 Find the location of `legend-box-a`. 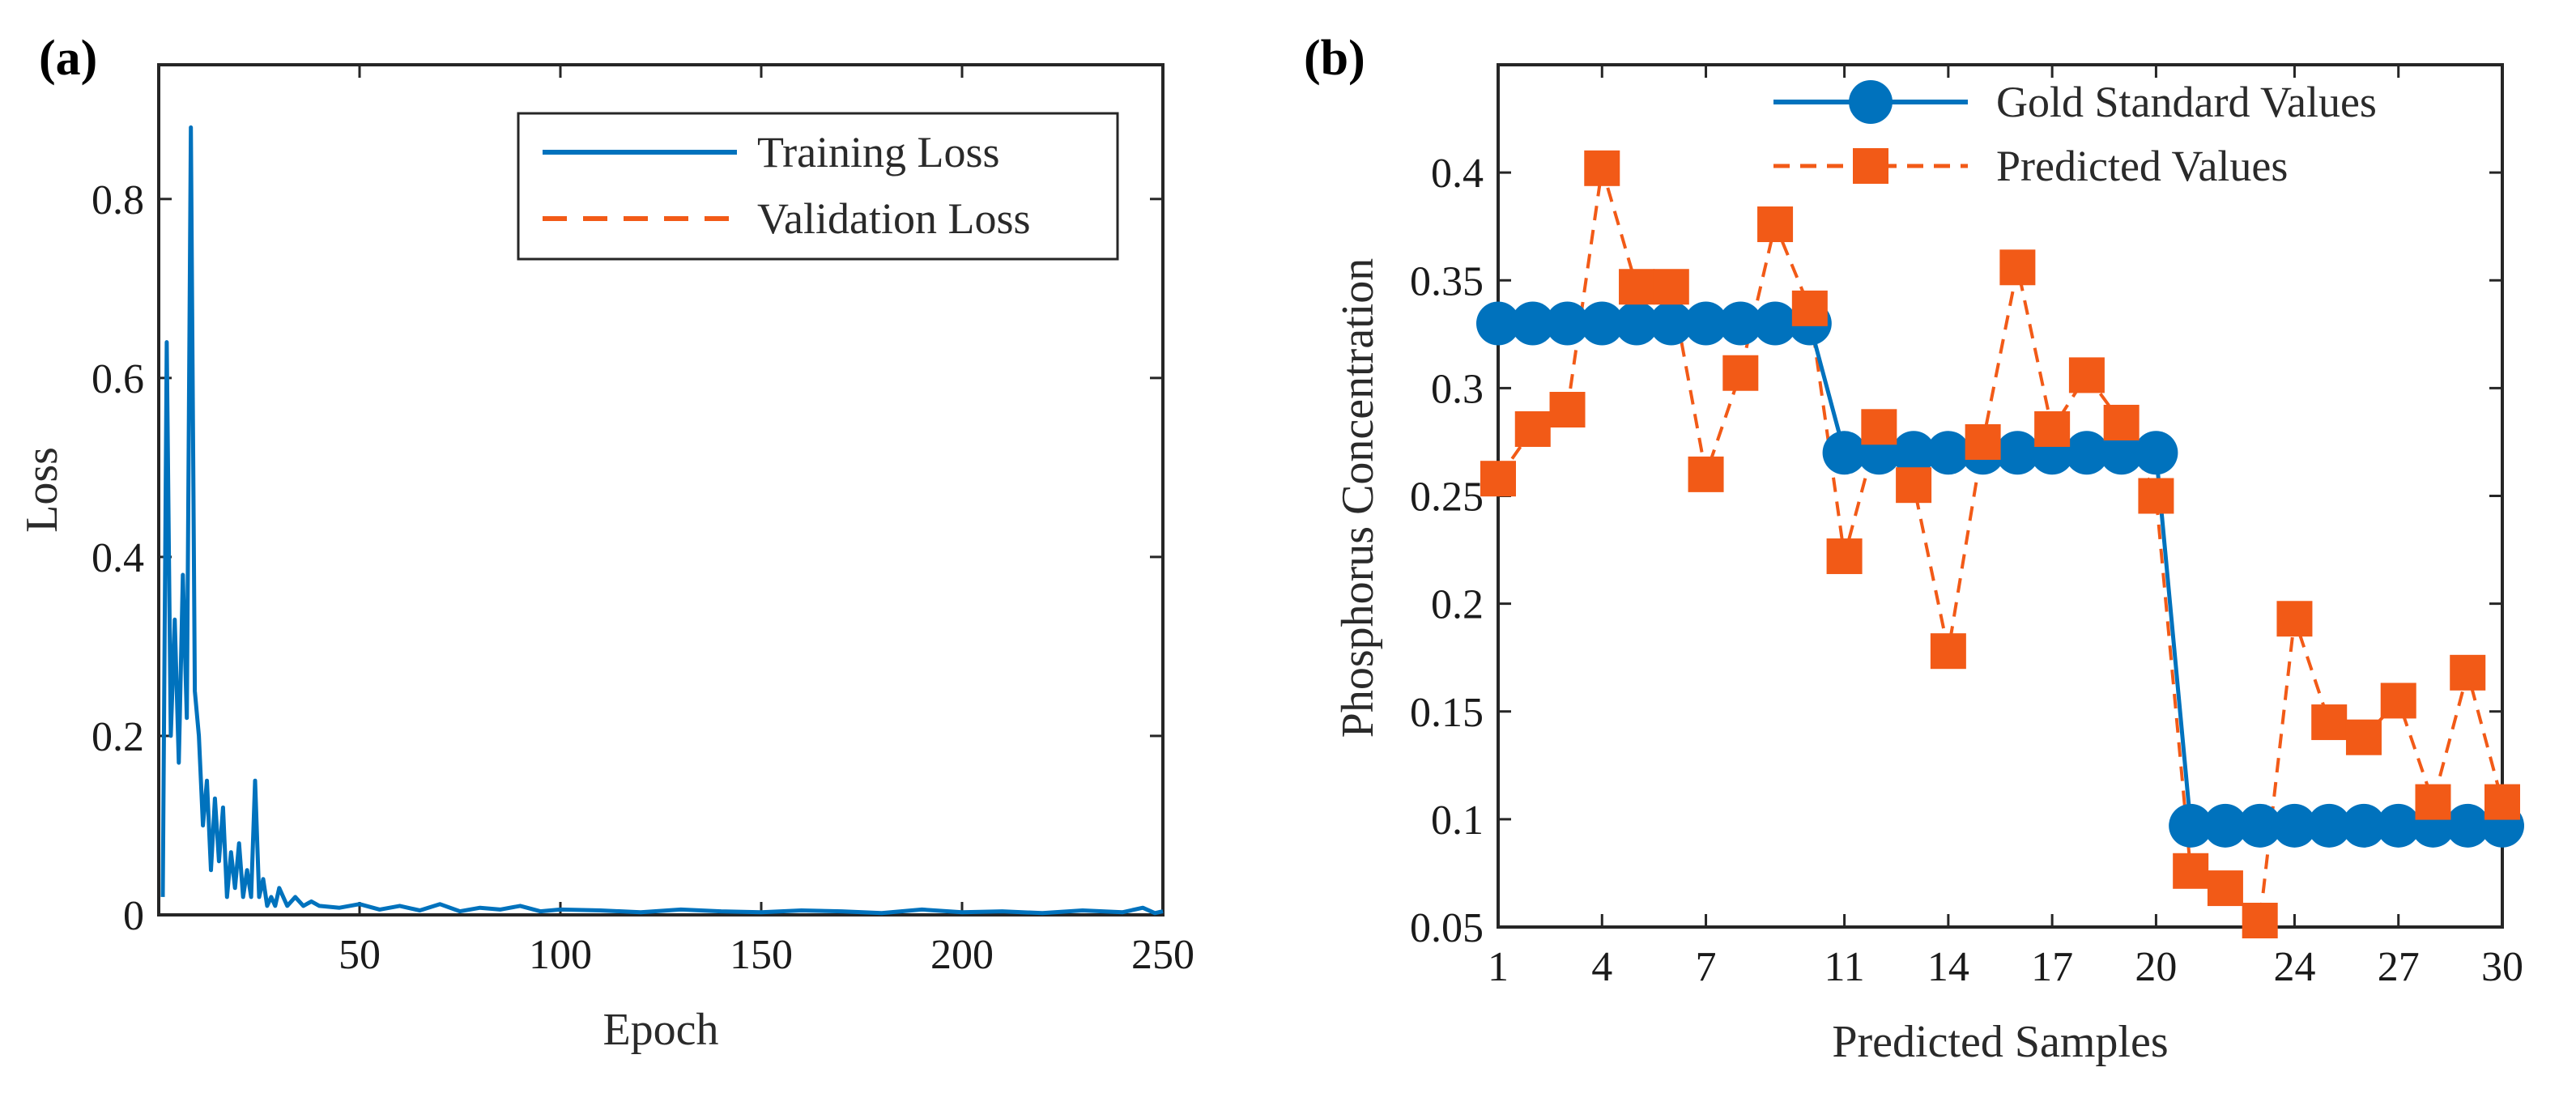

legend-box-a is located at coordinates (818, 186).